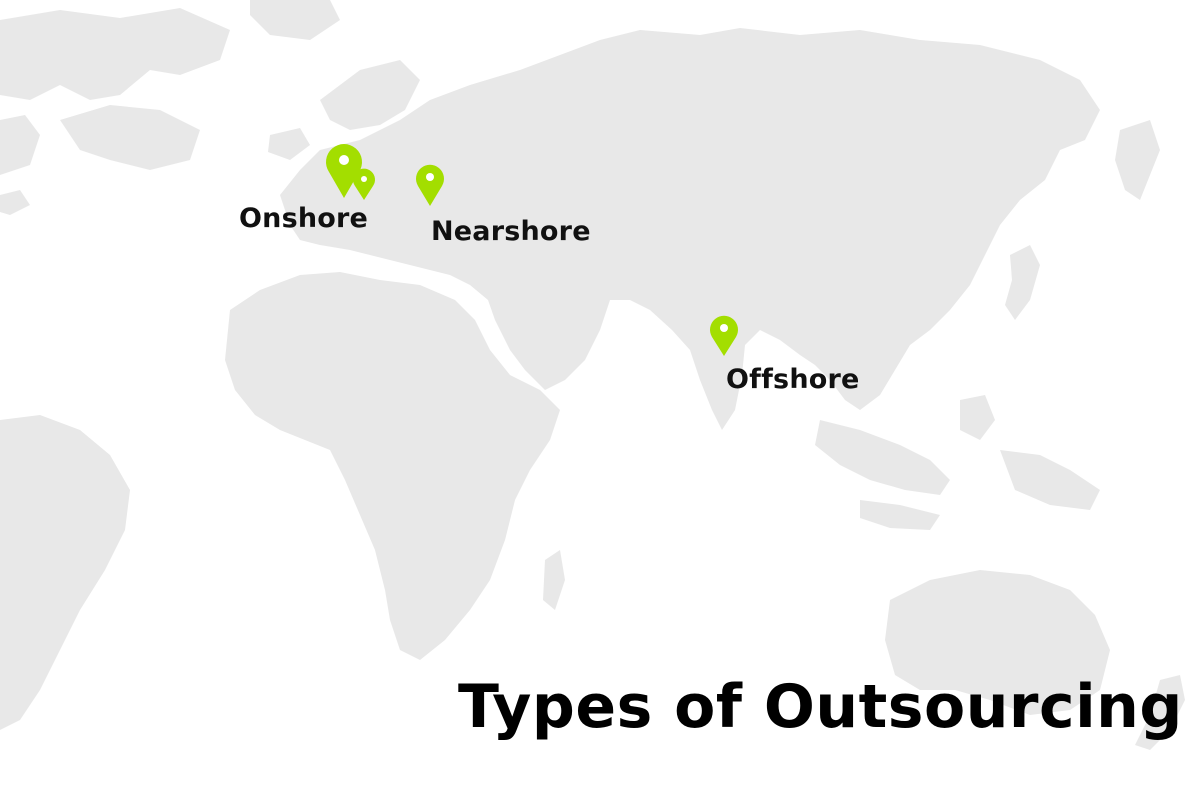 This screenshot has height=800, width=1200. What do you see at coordinates (511, 231) in the screenshot?
I see `location-label-nearshore: Nearshore` at bounding box center [511, 231].